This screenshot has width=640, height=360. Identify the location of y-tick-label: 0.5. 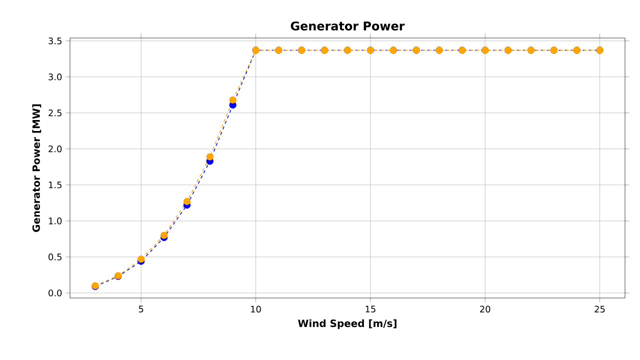
(55, 257).